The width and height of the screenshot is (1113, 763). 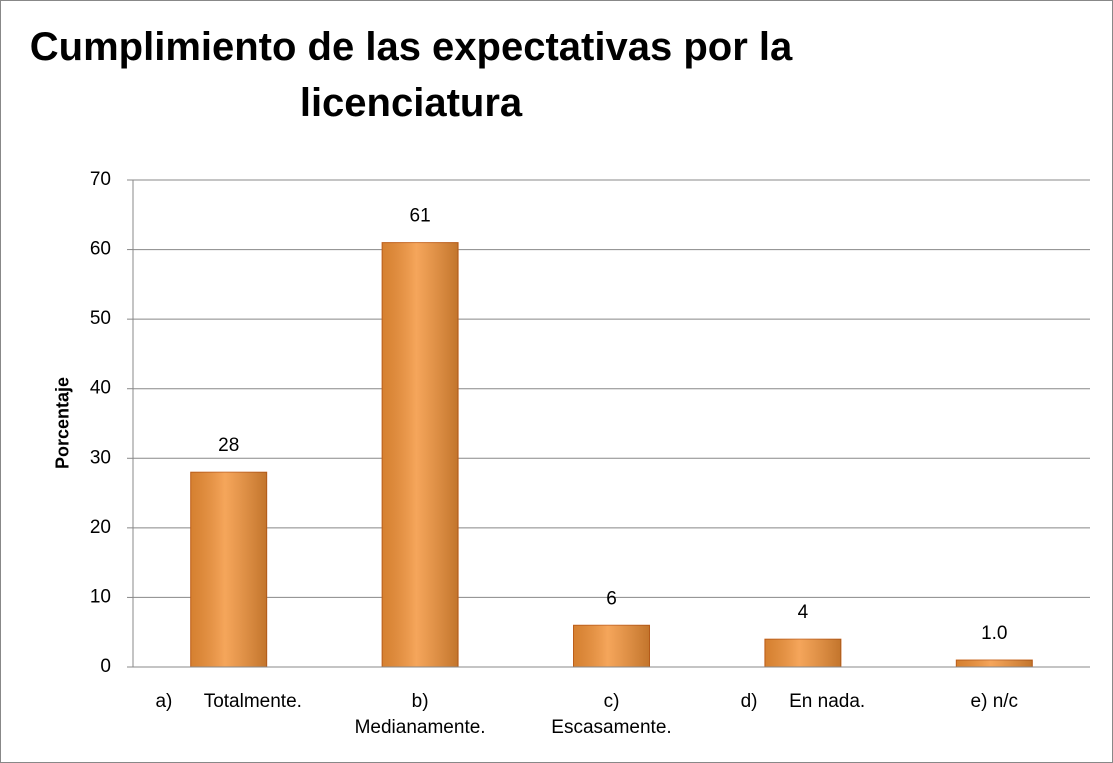 I want to click on data-label: 4, so click(x=803, y=612).